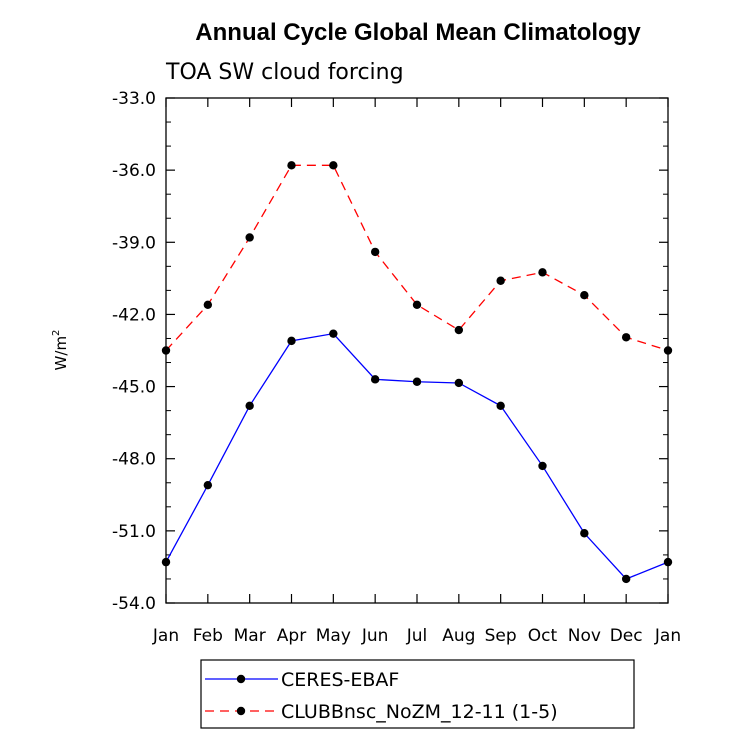 The width and height of the screenshot is (733, 734). Describe the element at coordinates (626, 636) in the screenshot. I see `x-tick-label: Dec` at that location.